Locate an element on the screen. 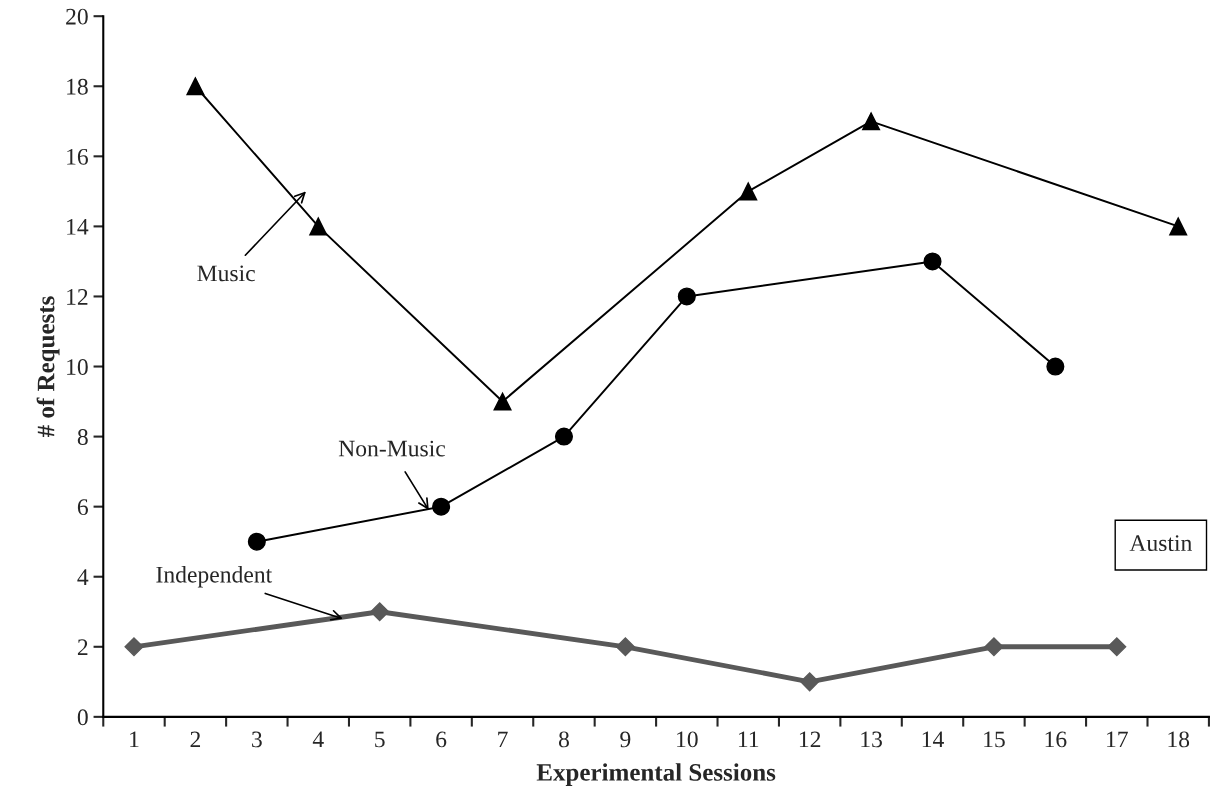 The height and width of the screenshot is (810, 1215). annotation: Austin is located at coordinates (1160, 543).